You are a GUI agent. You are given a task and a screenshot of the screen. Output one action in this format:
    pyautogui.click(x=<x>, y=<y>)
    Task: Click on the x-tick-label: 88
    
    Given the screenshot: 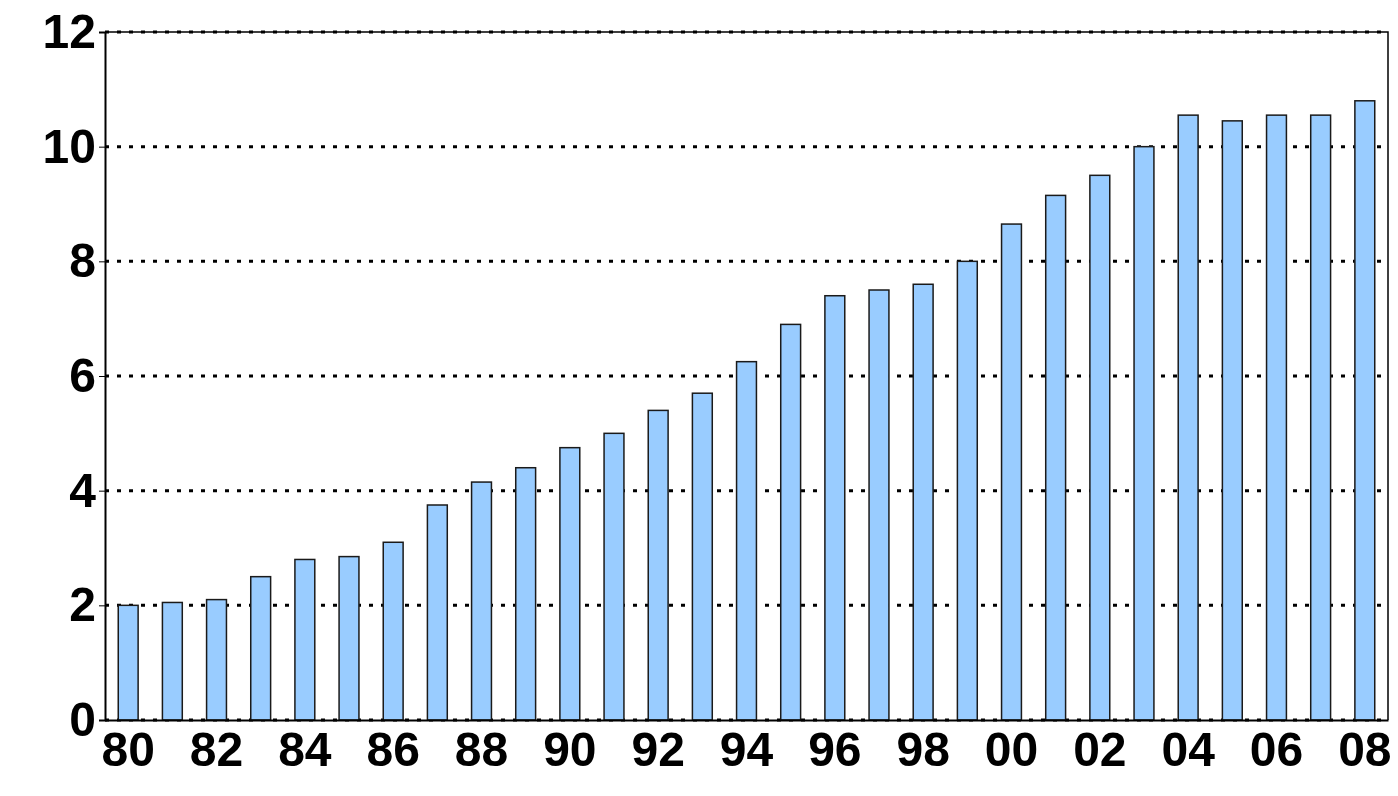 What is the action you would take?
    pyautogui.click(x=481, y=749)
    